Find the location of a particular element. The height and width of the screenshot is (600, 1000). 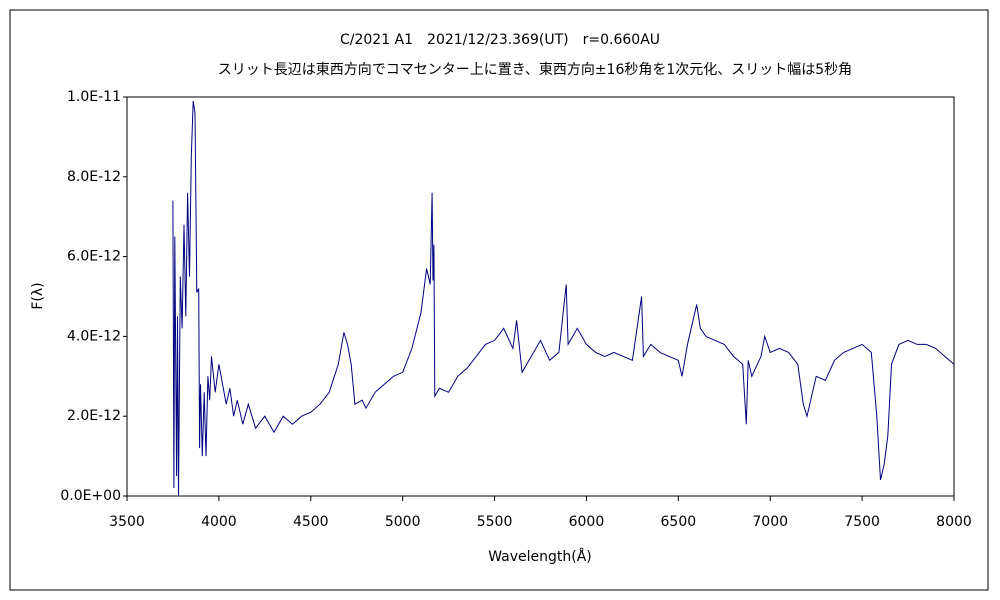

x-axis-label: Wavelength(Å) is located at coordinates (540, 556).